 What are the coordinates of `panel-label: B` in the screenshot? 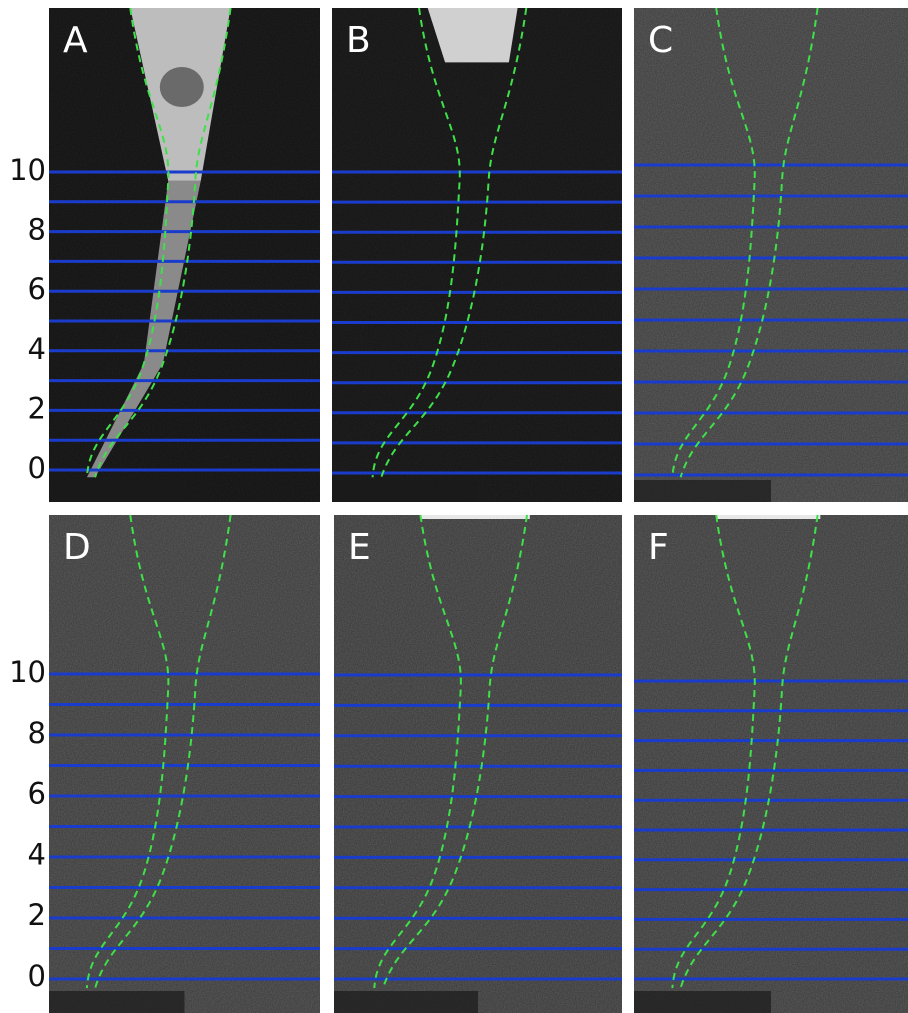 It's located at (358, 40).